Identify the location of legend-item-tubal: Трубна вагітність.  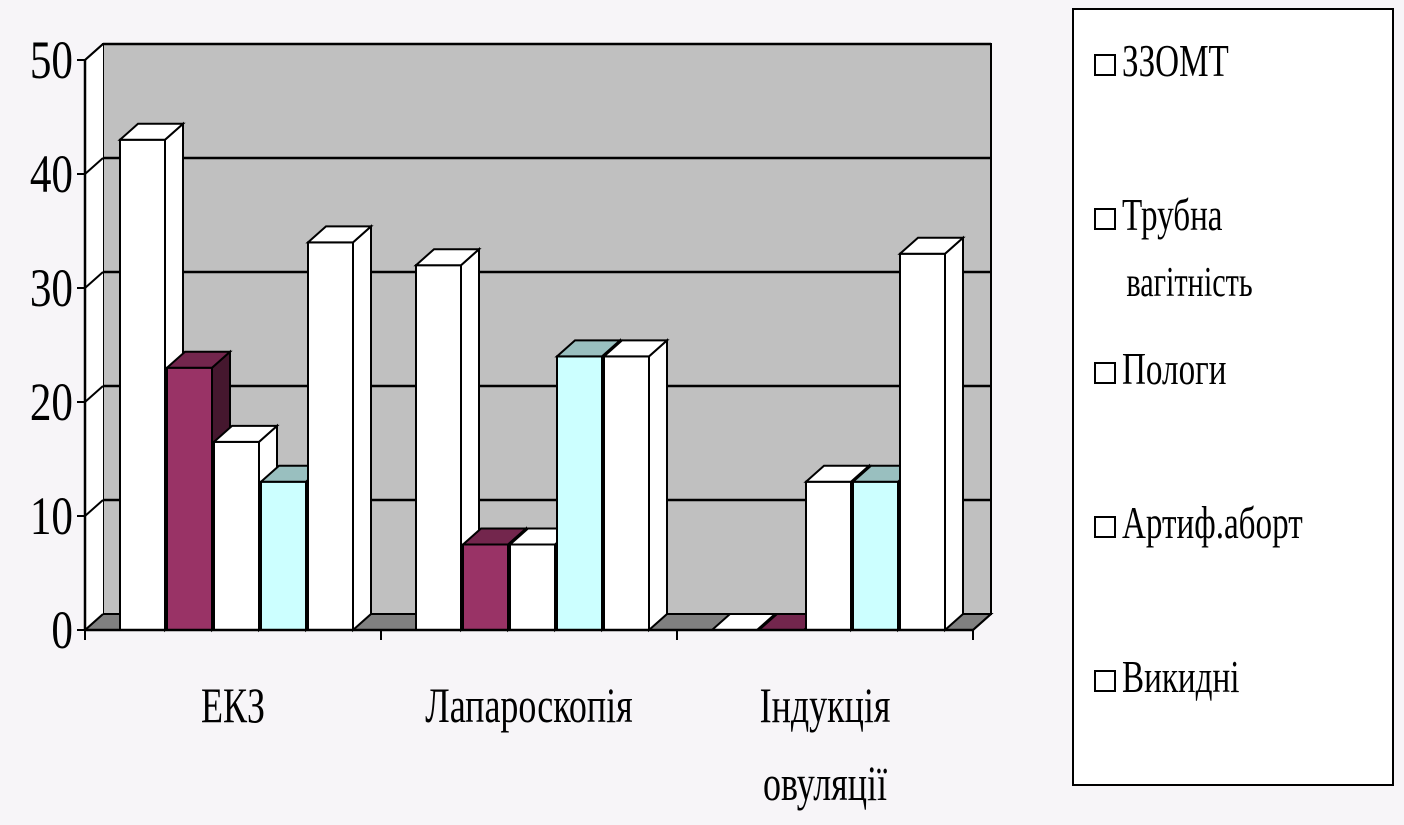
(1198, 249).